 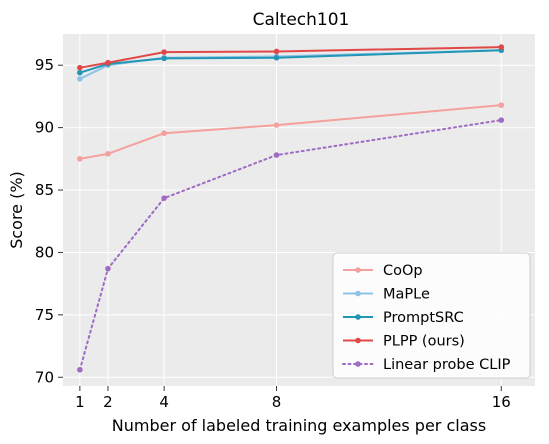 I want to click on y-tick-label: 95, so click(x=44, y=65).